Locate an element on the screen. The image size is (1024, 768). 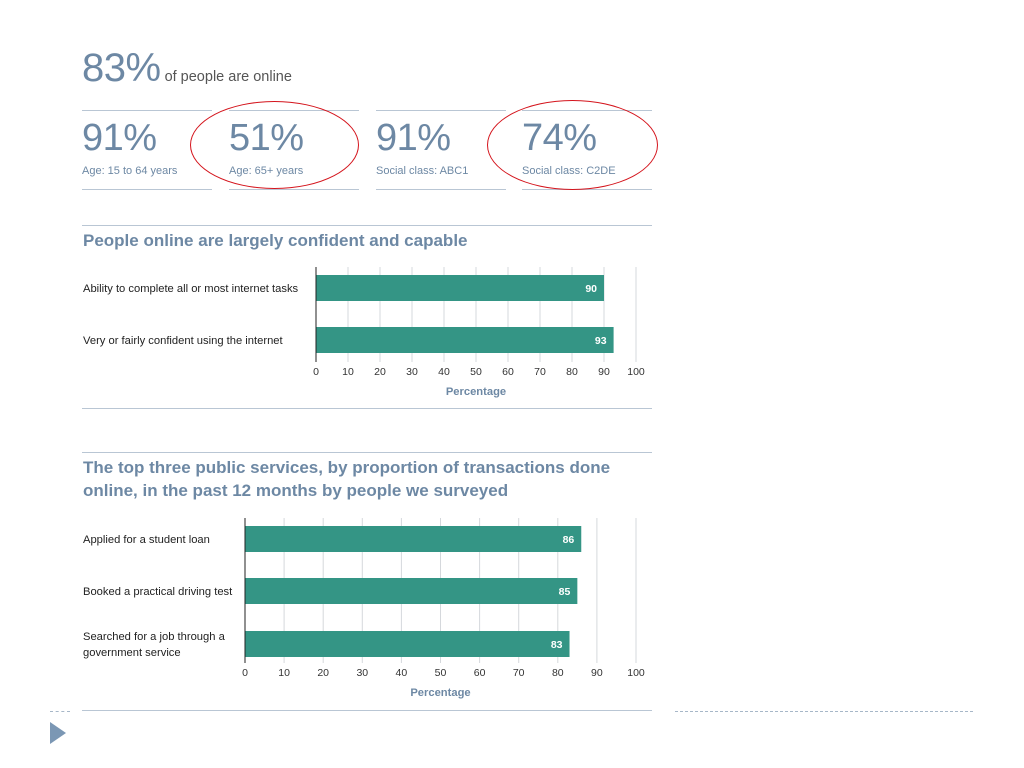
category-label: Booked a practical driving test is located at coordinates (158, 592).